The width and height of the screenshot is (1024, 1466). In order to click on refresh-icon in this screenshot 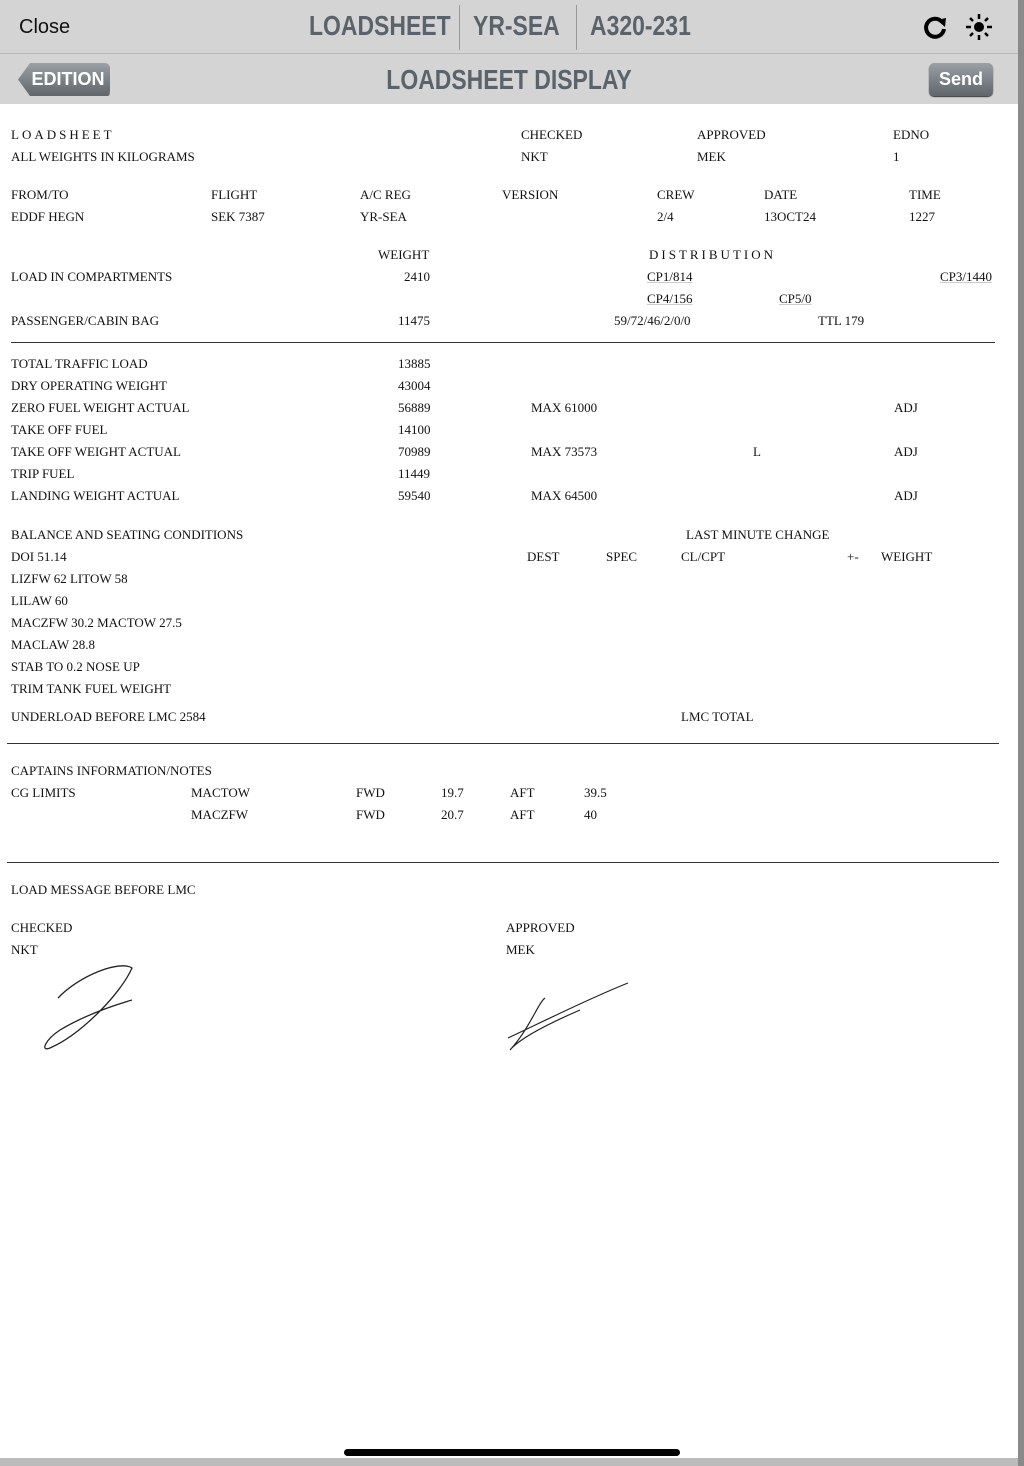, I will do `click(935, 27)`.